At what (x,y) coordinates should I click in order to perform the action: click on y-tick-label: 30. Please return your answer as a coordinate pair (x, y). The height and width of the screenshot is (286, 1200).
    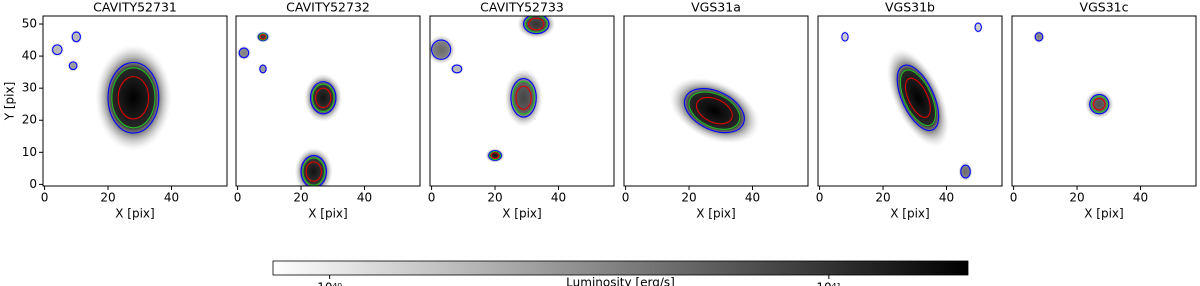
    Looking at the image, I should click on (29, 88).